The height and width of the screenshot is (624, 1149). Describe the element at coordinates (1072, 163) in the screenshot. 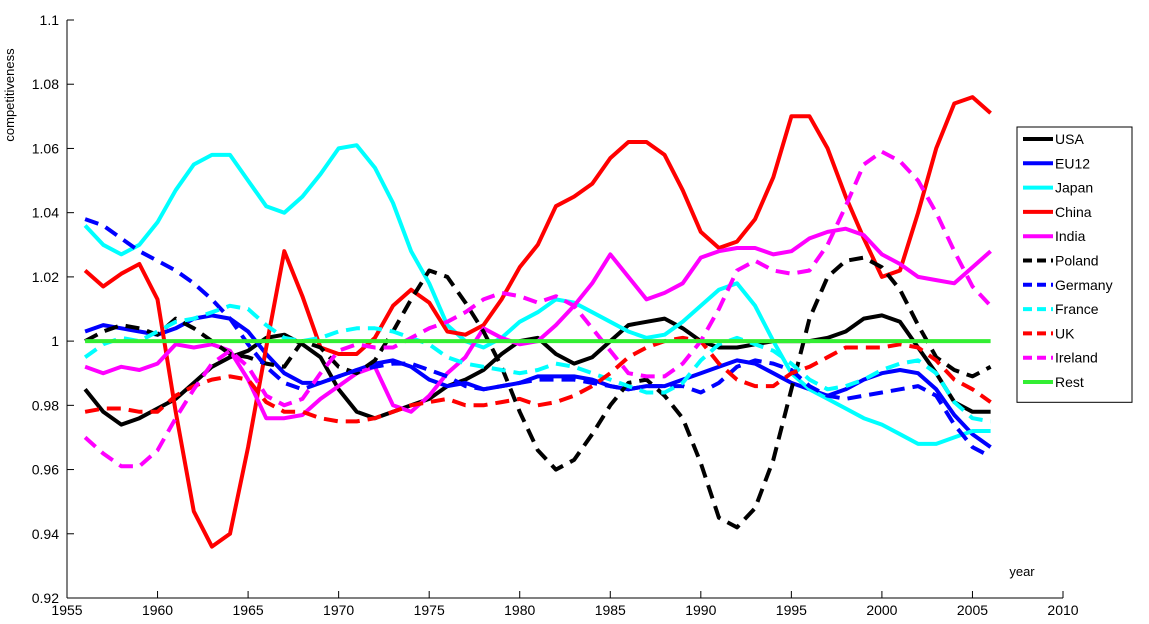

I see `legend-label-eu12: EU12` at that location.